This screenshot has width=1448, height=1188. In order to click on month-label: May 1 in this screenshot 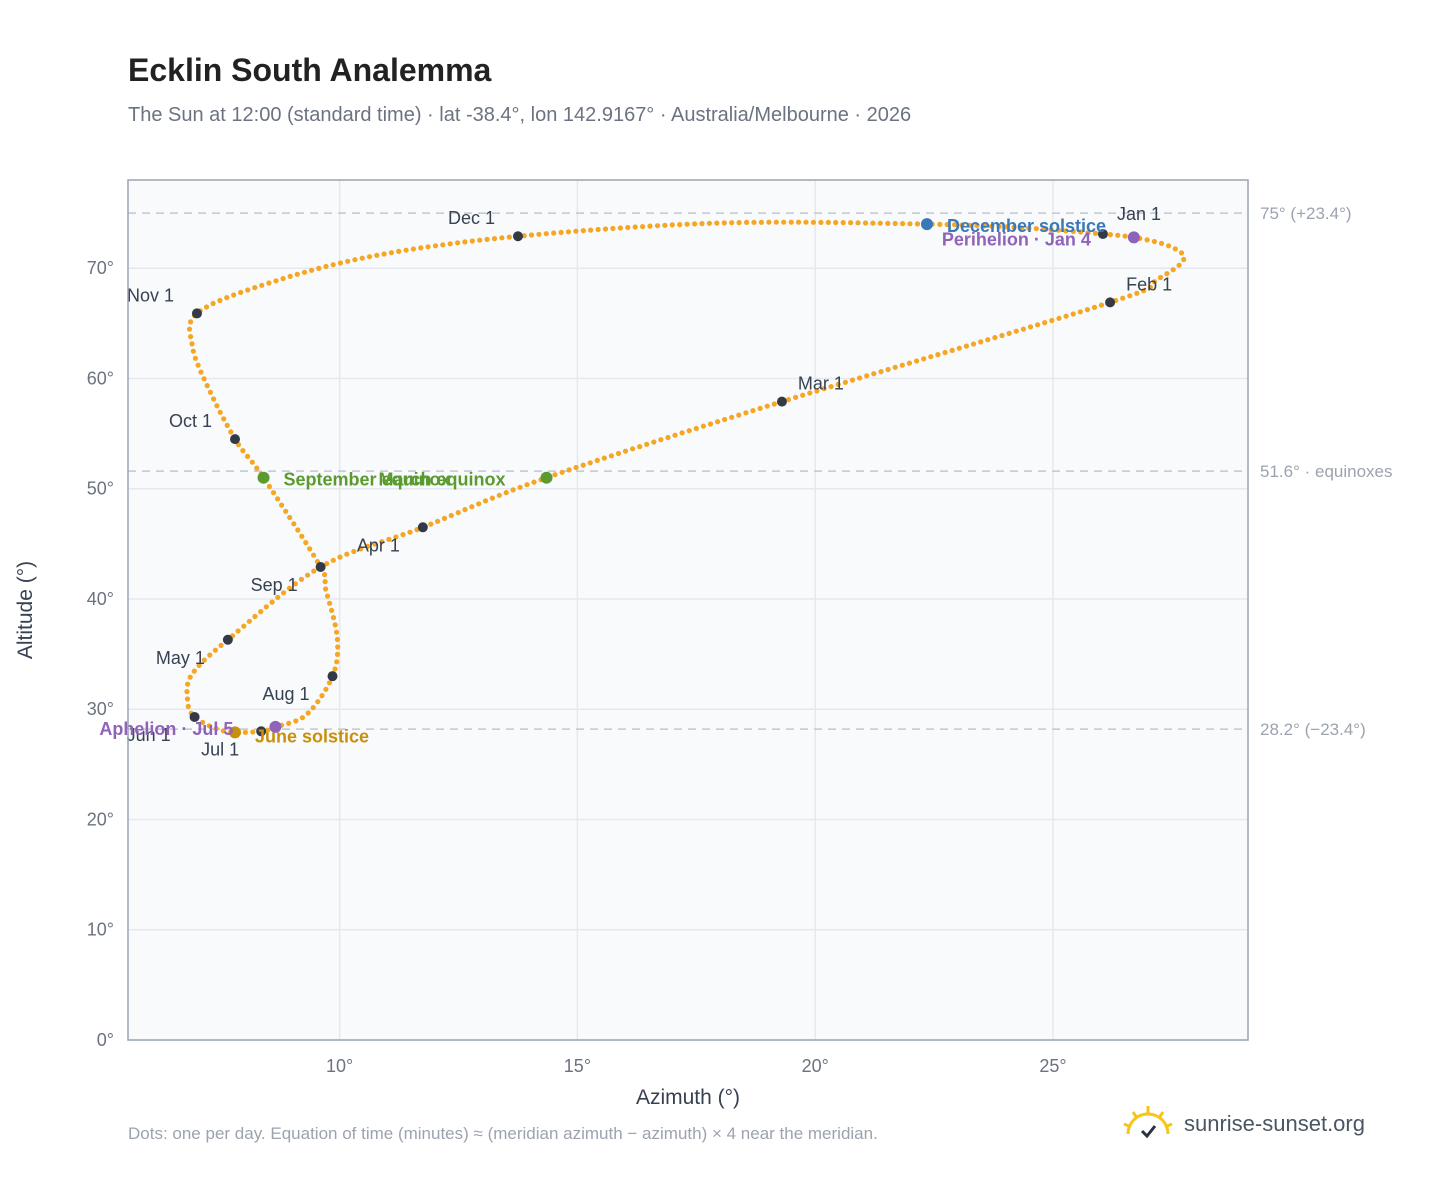, I will do `click(180, 658)`.